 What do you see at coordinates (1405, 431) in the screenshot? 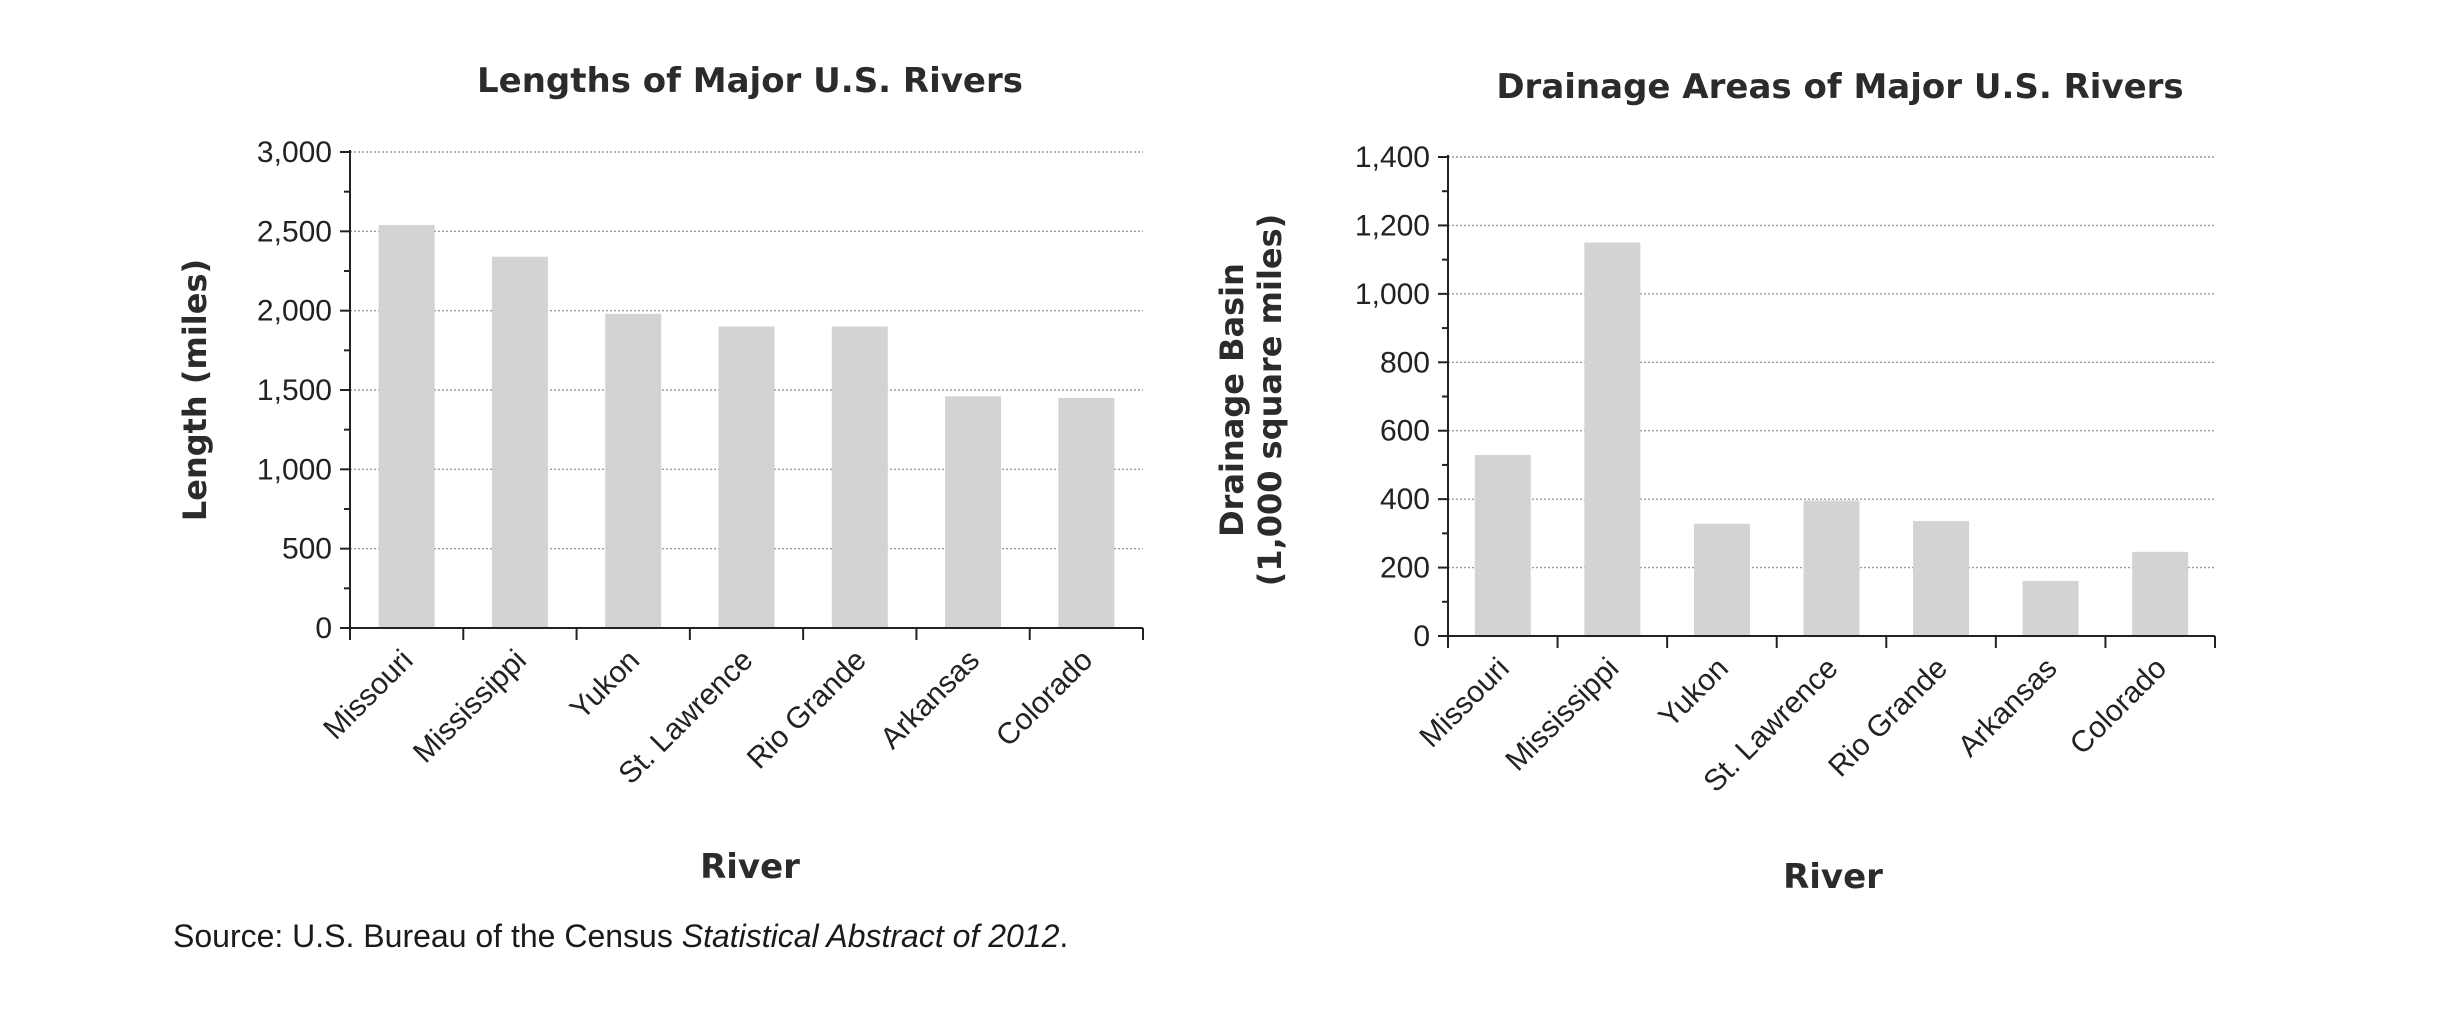
I see `y-tick-label: 600` at bounding box center [1405, 431].